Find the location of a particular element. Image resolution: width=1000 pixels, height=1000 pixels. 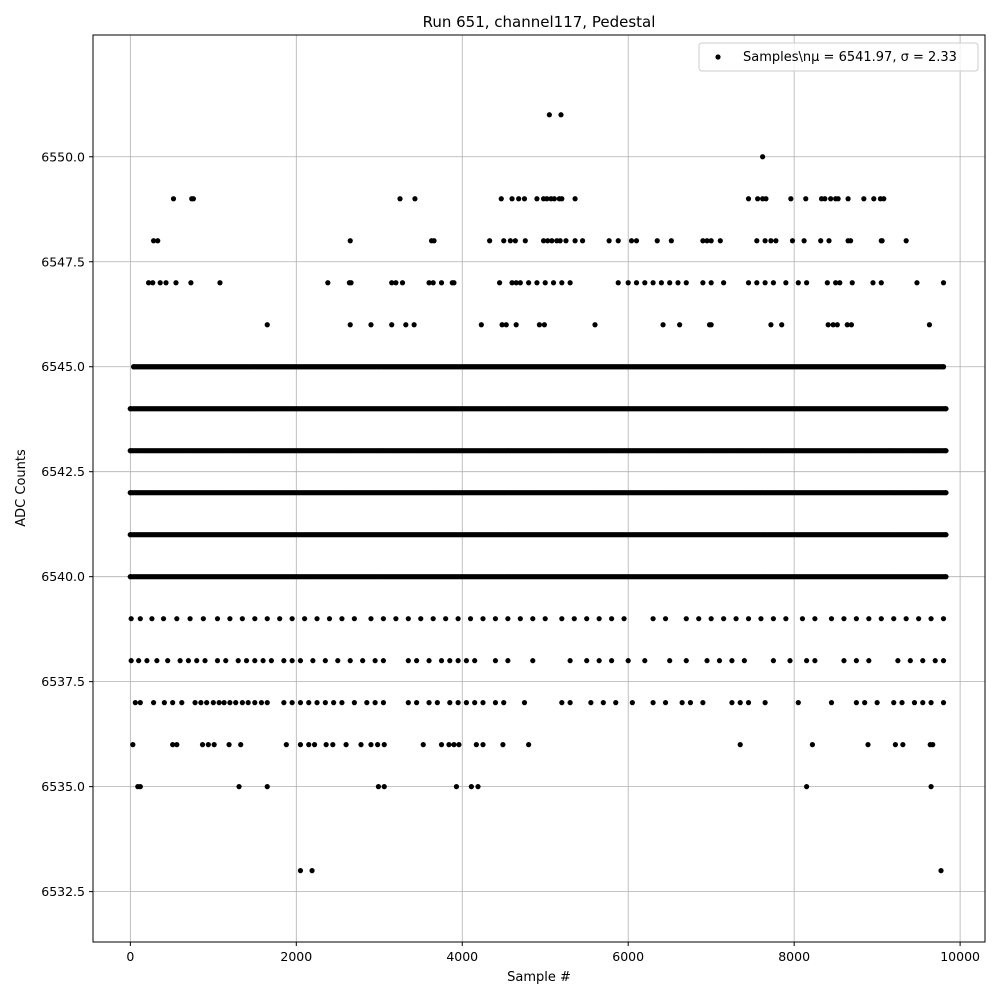

x-tick-label: 6000 is located at coordinates (628, 956).